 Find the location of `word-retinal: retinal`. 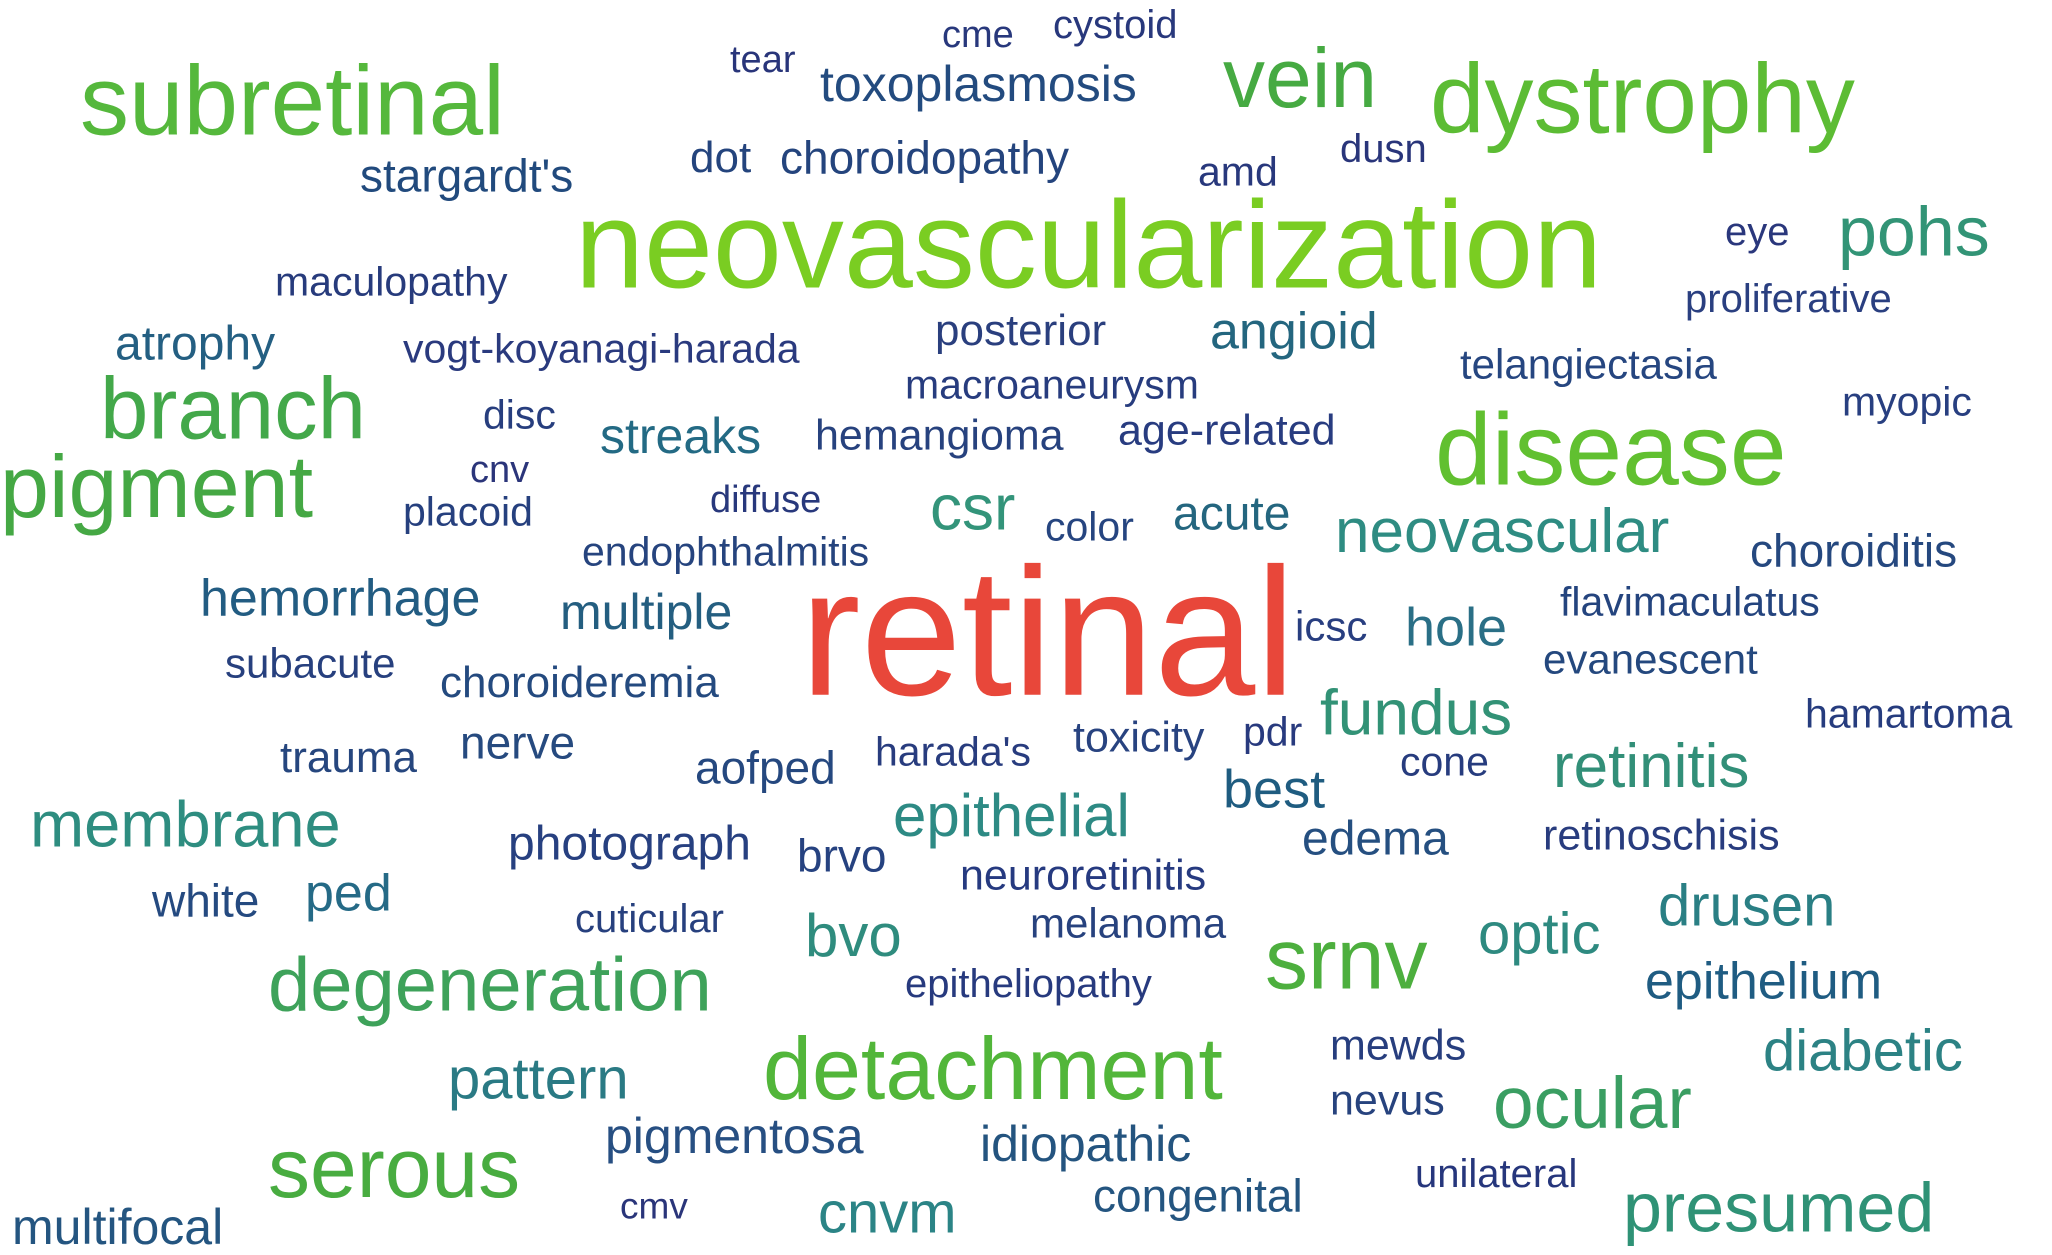

word-retinal: retinal is located at coordinates (1048, 631).